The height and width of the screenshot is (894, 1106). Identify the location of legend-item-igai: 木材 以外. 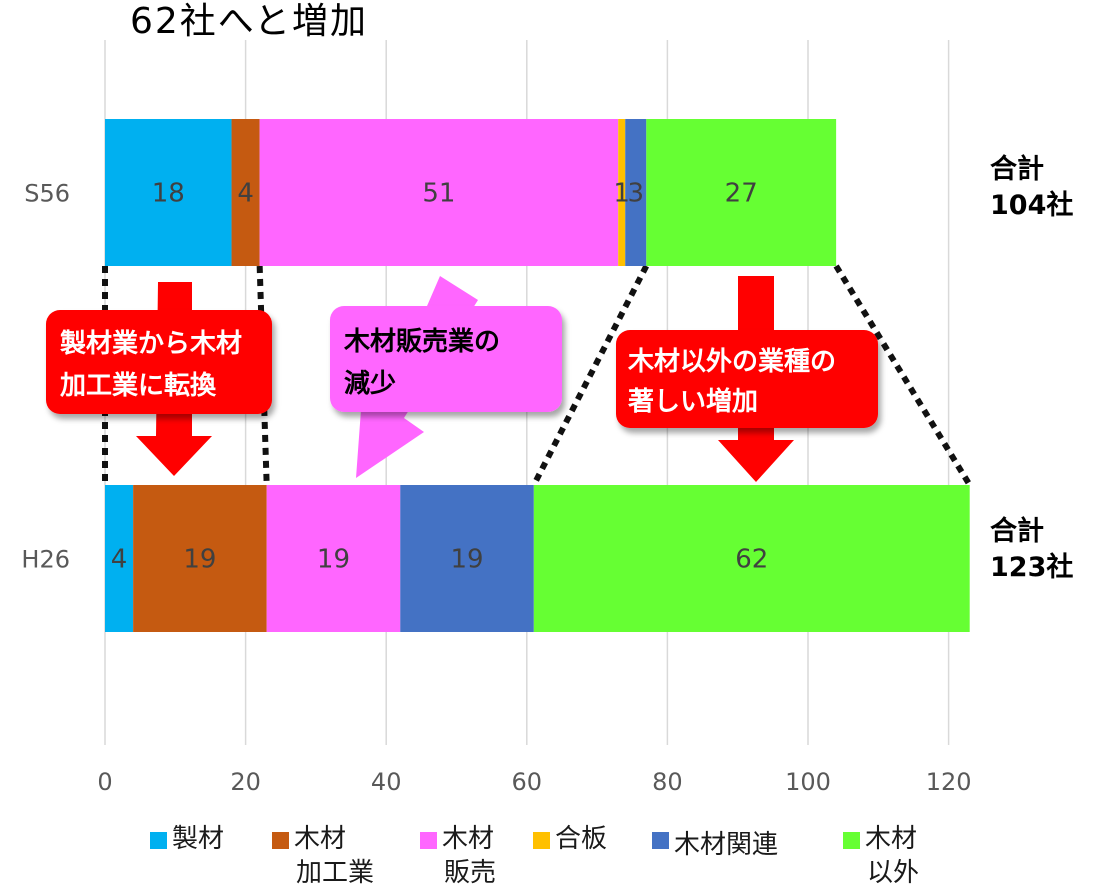
(881, 856).